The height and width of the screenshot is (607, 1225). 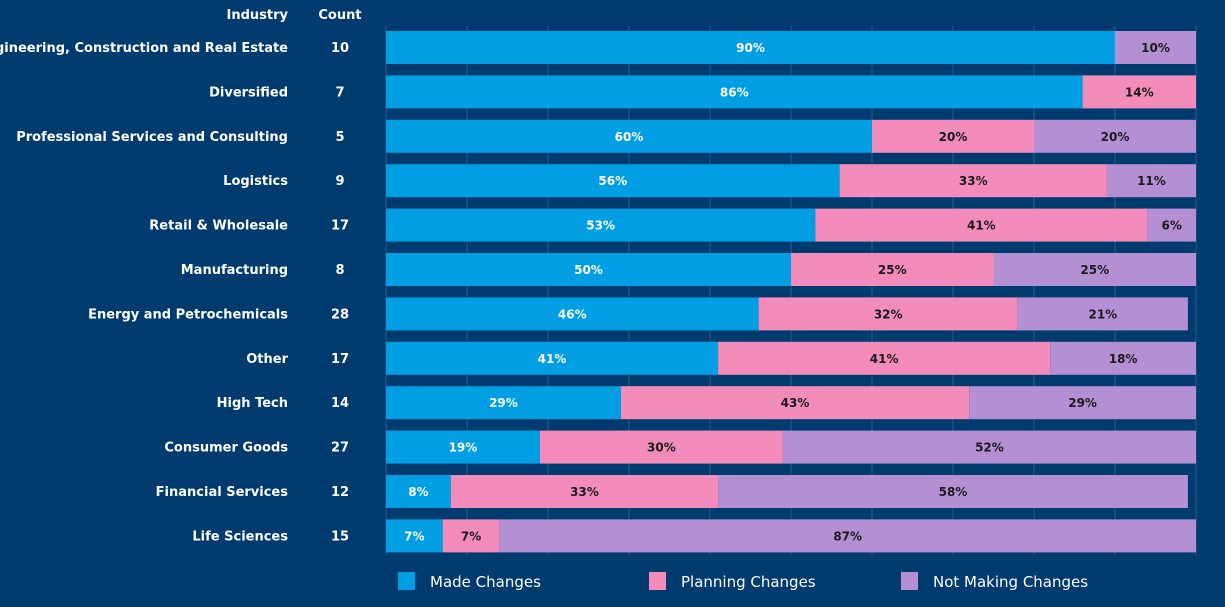 I want to click on count-label: 5, so click(x=339, y=137).